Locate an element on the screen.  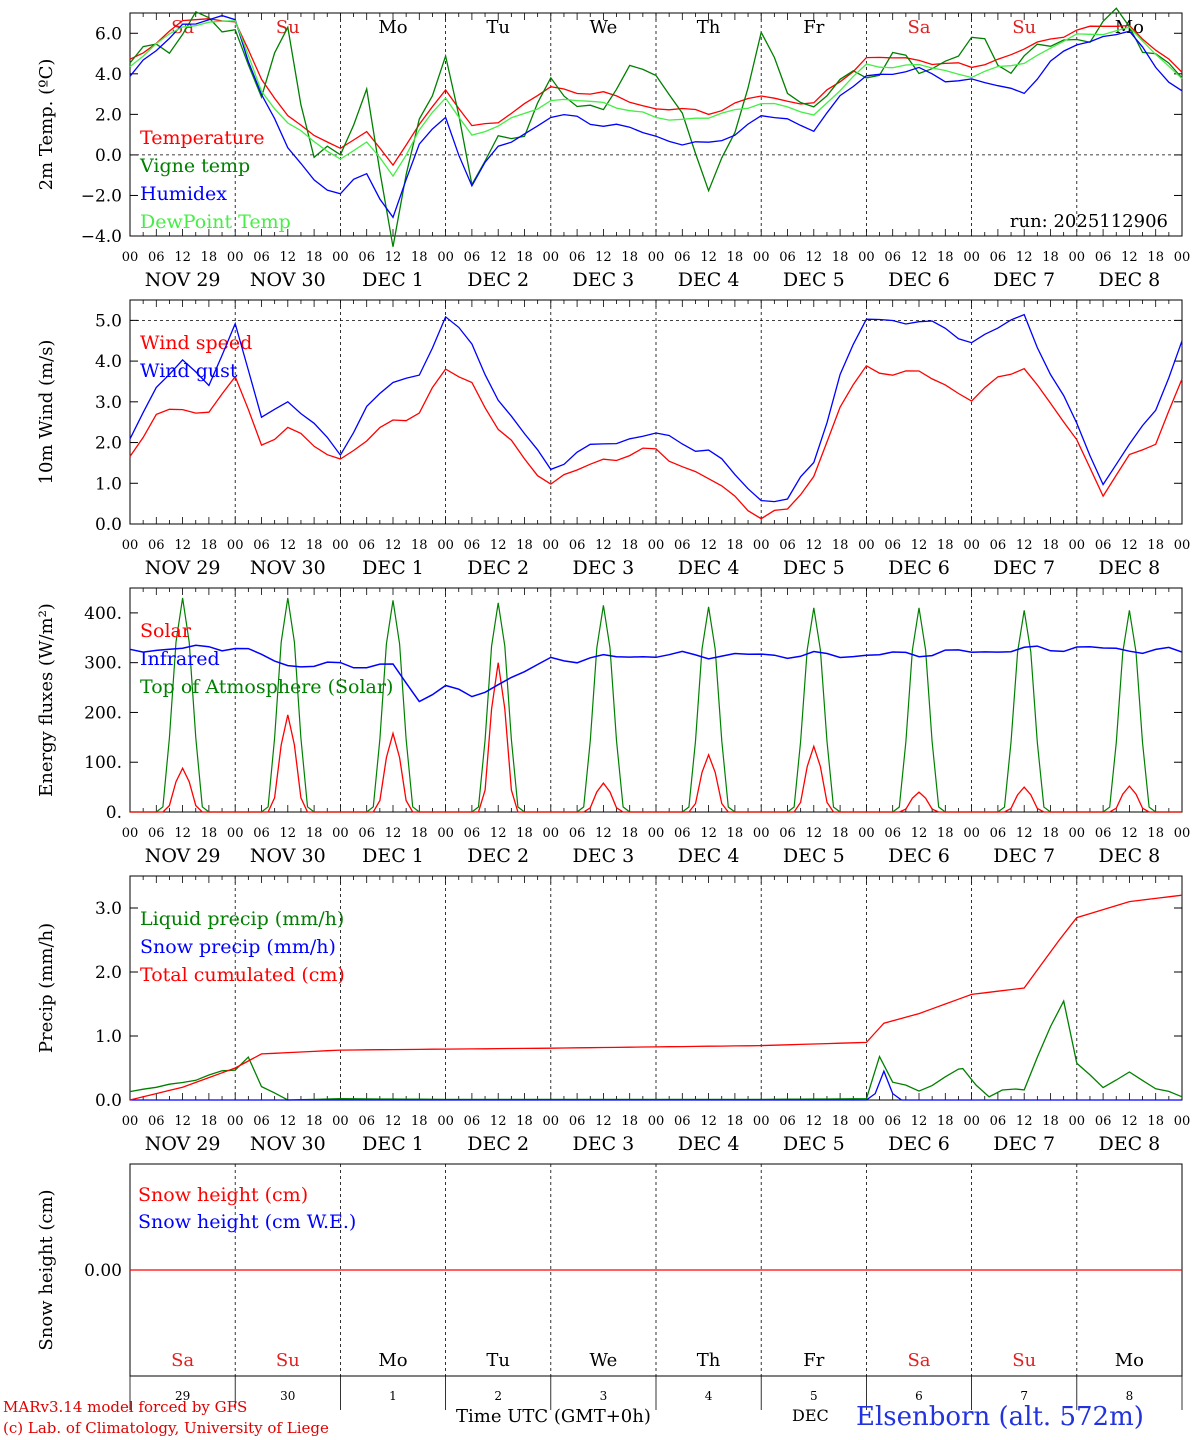
infrared-series is located at coordinates (656, 673).